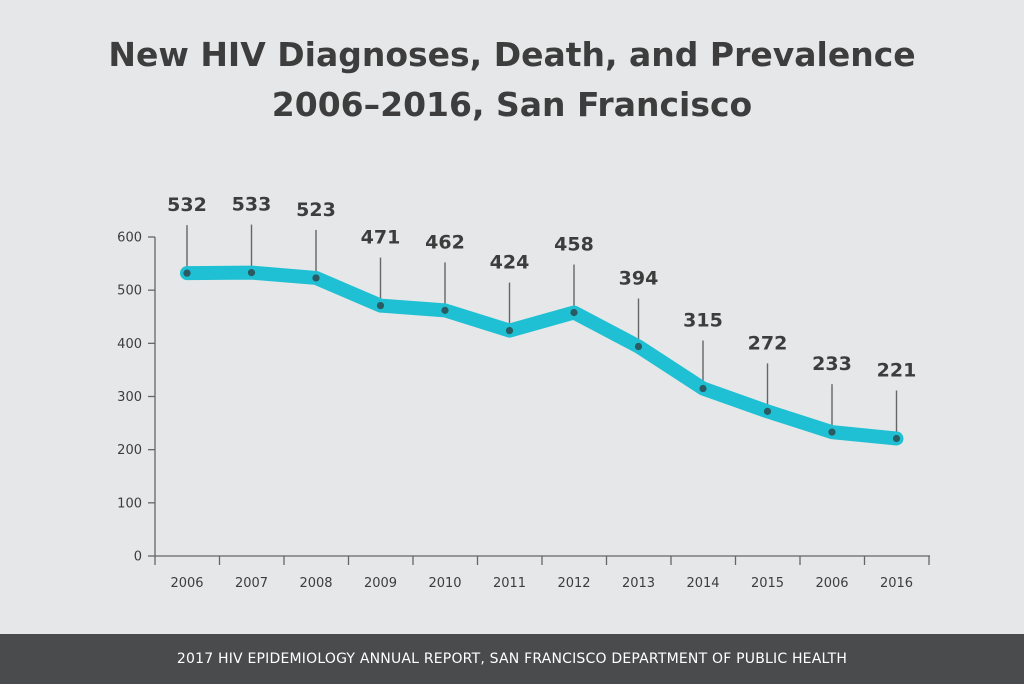  I want to click on x-tick-label: 2007, so click(251, 583).